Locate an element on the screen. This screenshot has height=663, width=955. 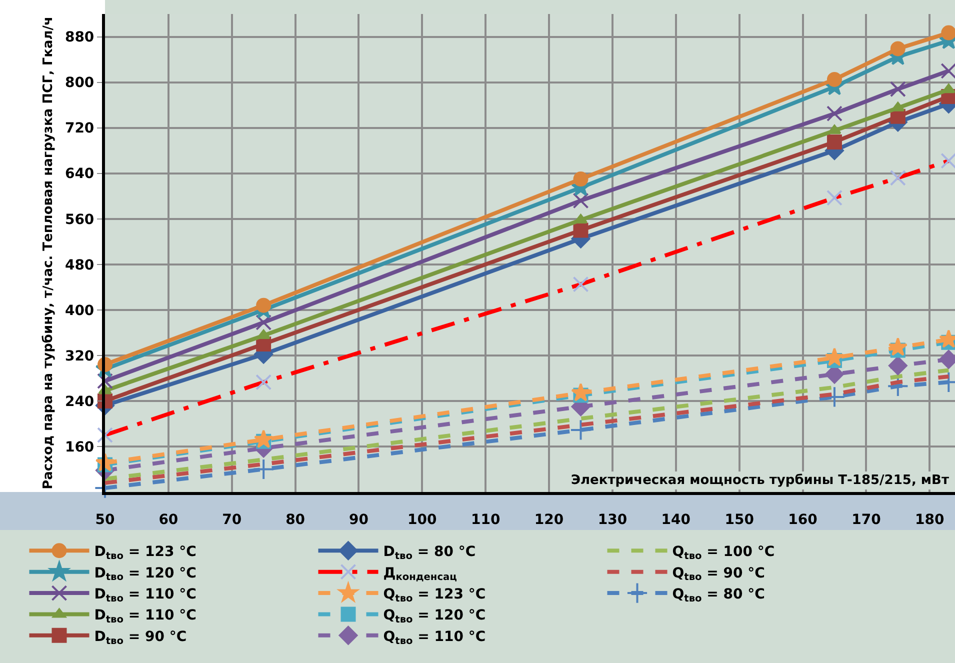
y-tick-label: 800 is located at coordinates (79, 83).